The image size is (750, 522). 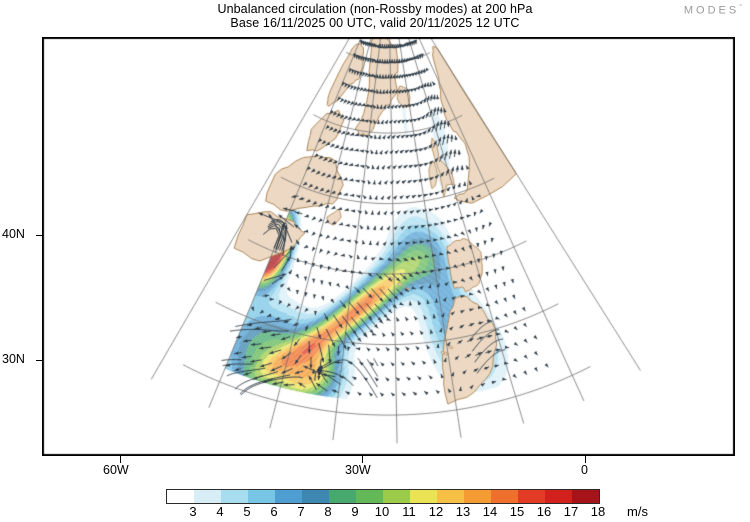 I want to click on xtick-label-60w: 60W, so click(x=116, y=470).